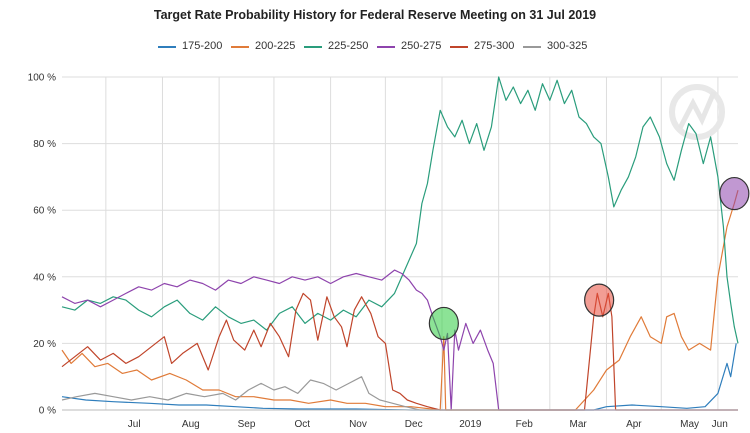  I want to click on x-tick-label: May, so click(689, 424).